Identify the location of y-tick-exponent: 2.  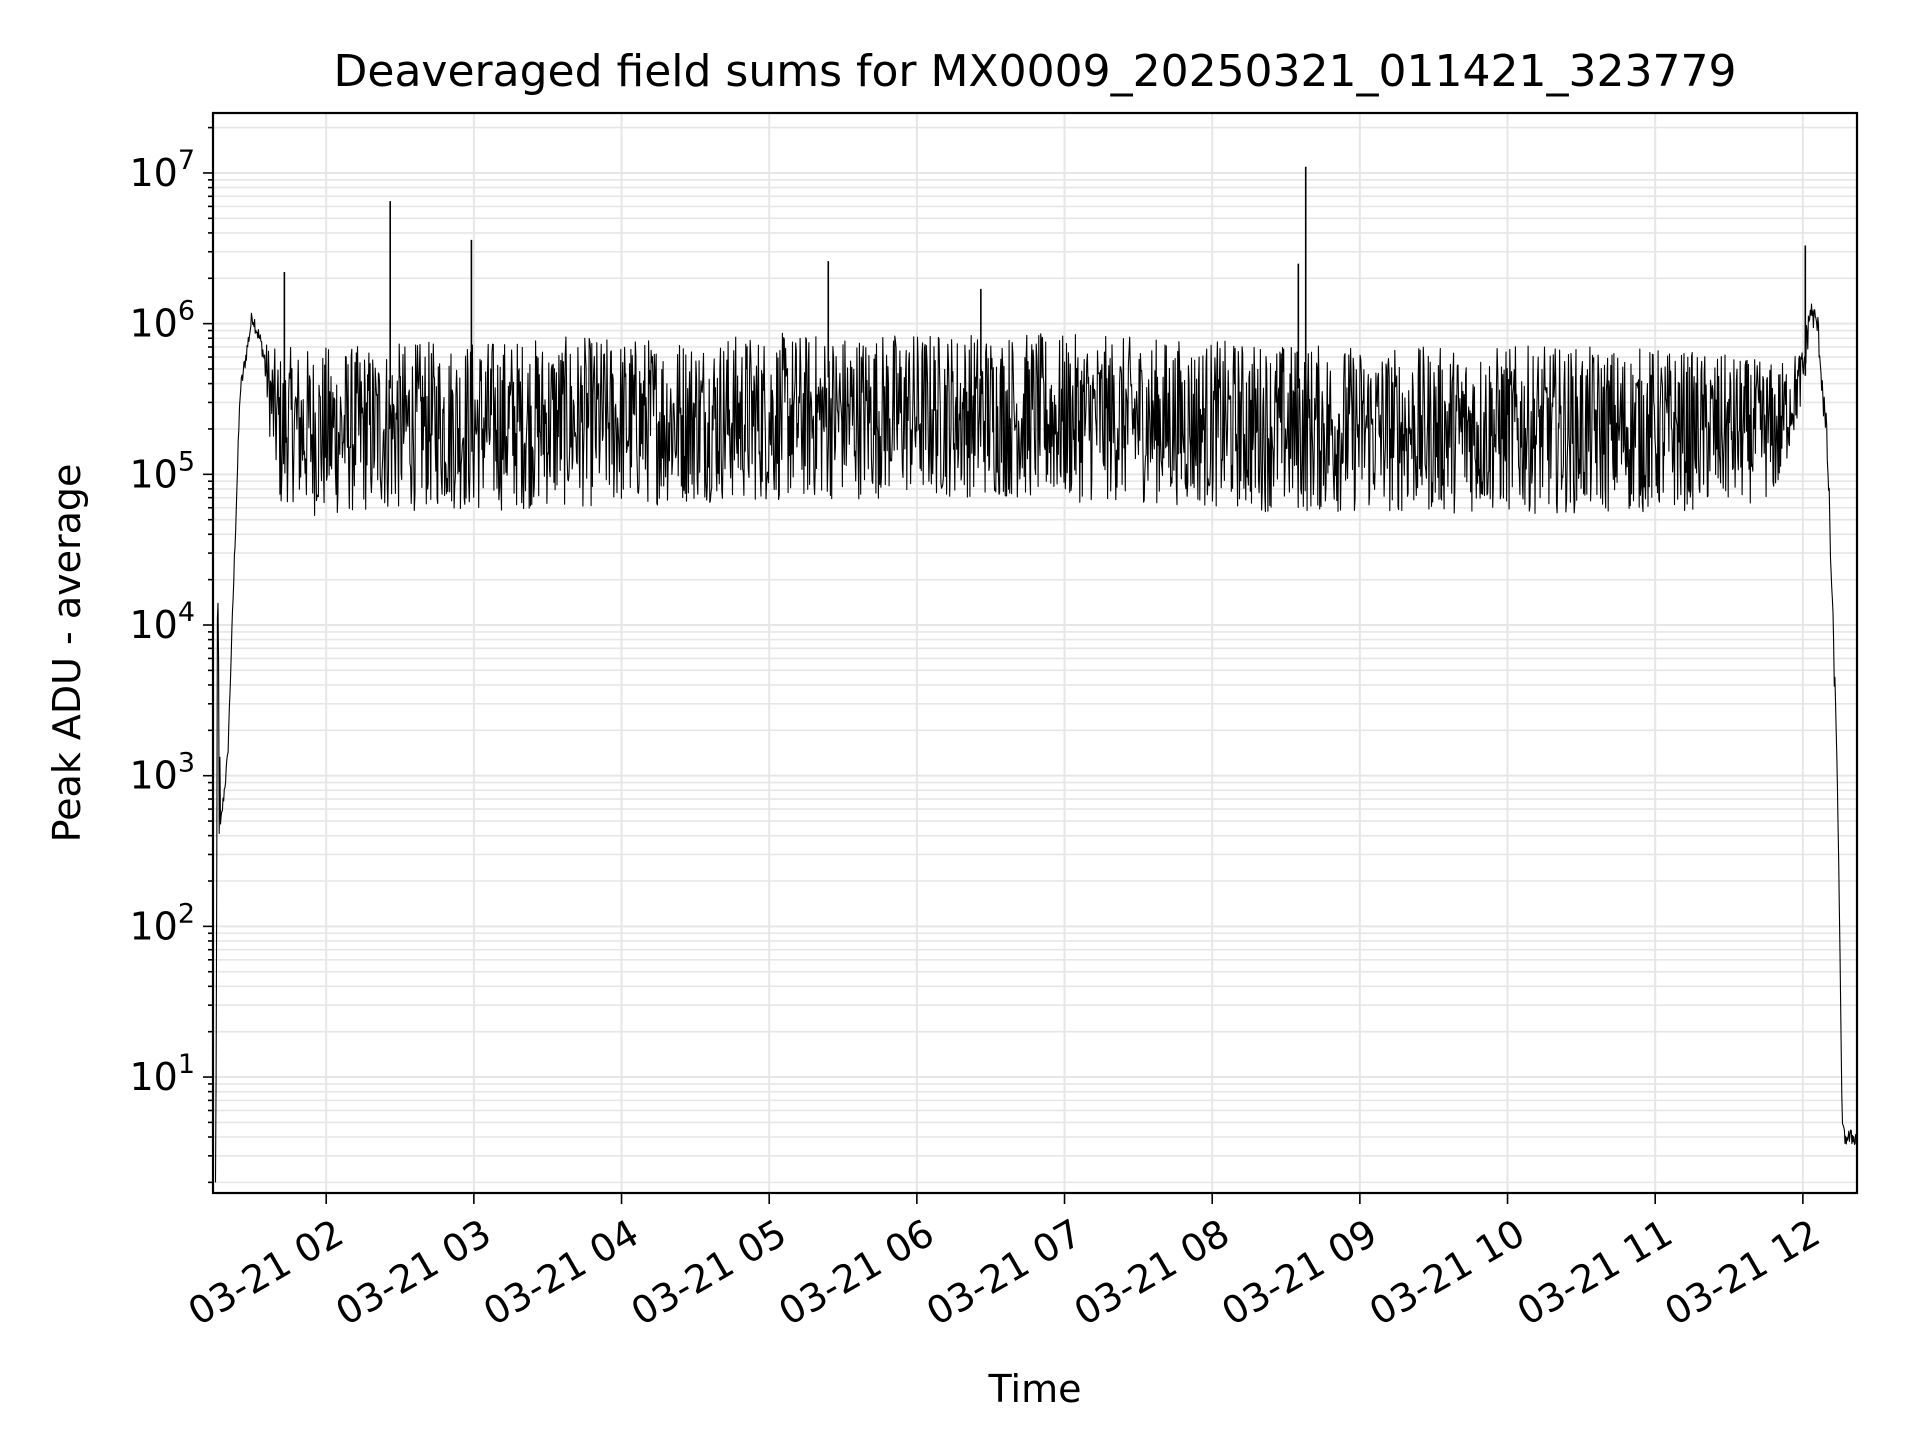
(186, 913).